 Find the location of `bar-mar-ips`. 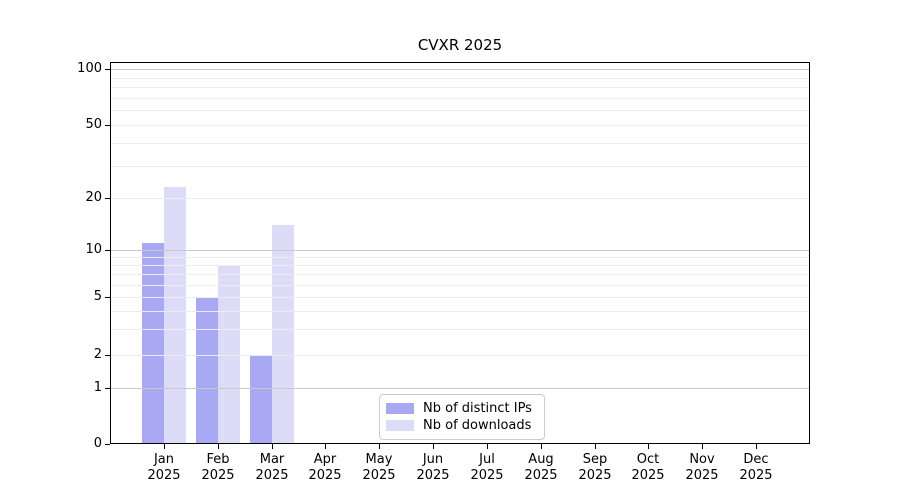

bar-mar-ips is located at coordinates (261, 399).